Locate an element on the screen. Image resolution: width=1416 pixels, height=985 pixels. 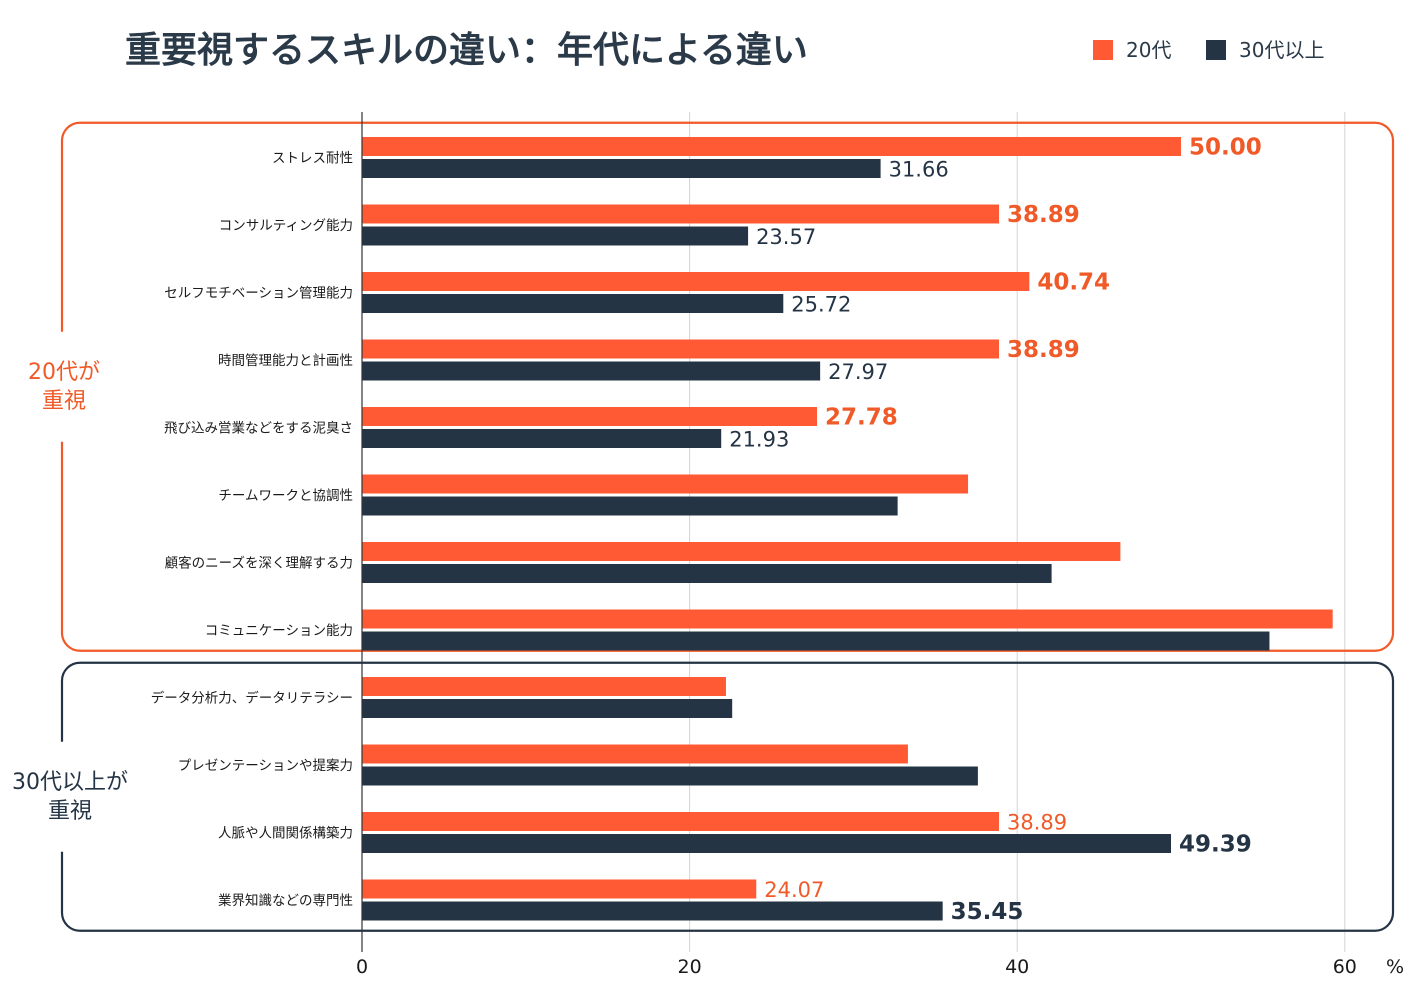
data-label-20s-4: 27.78 is located at coordinates (861, 418).